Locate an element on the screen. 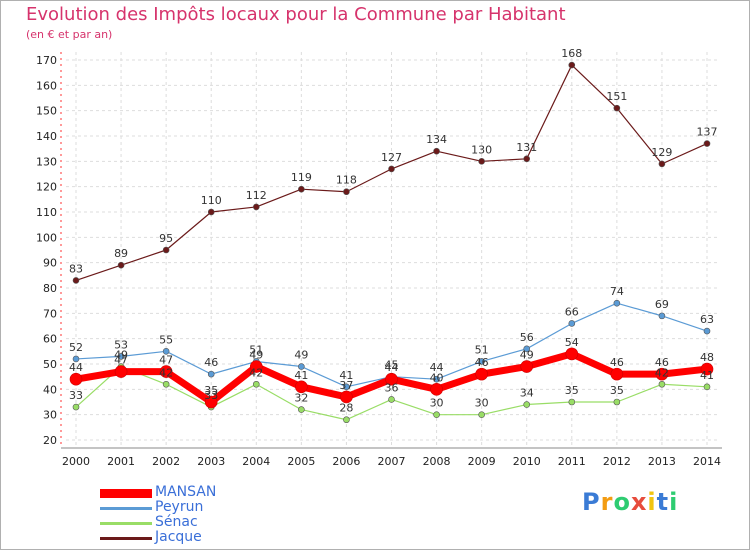 This screenshot has width=750, height=550. data-label-senac: 34 is located at coordinates (527, 393).